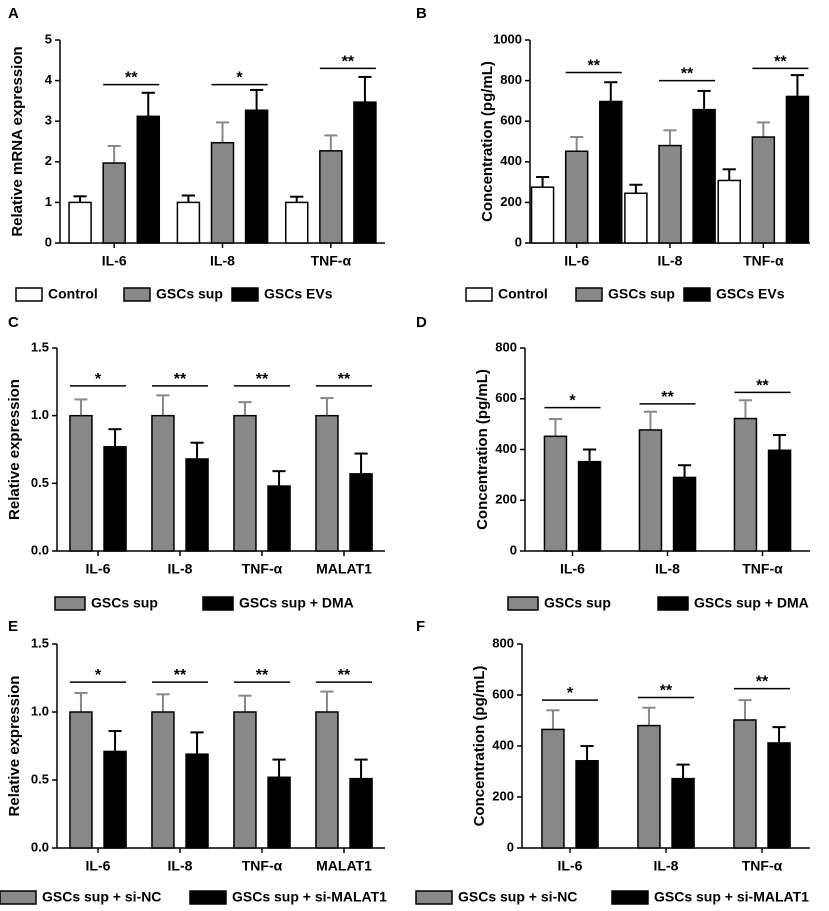  What do you see at coordinates (13, 13) in the screenshot?
I see `panel-label: A` at bounding box center [13, 13].